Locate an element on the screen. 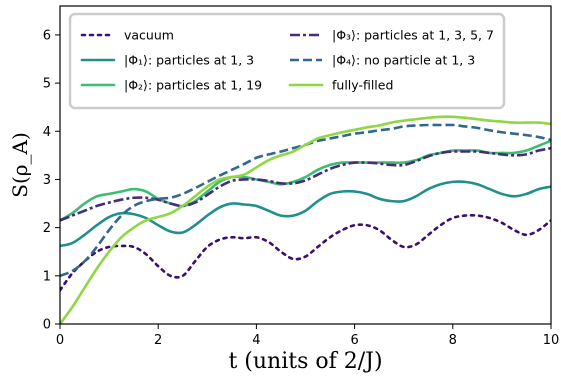  x-tick-label: 10 is located at coordinates (551, 340).